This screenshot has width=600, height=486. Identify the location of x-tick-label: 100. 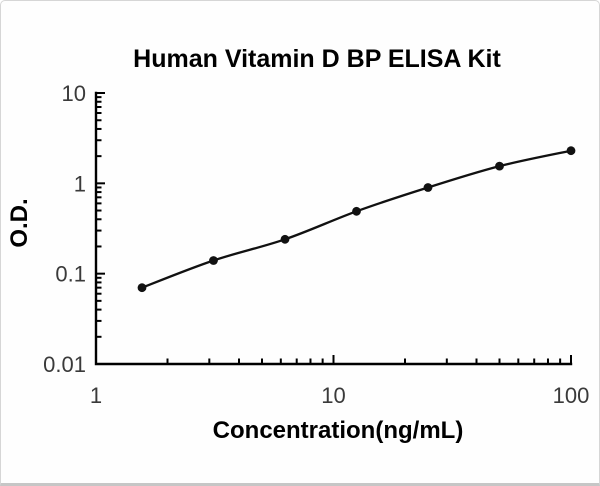
(571, 395).